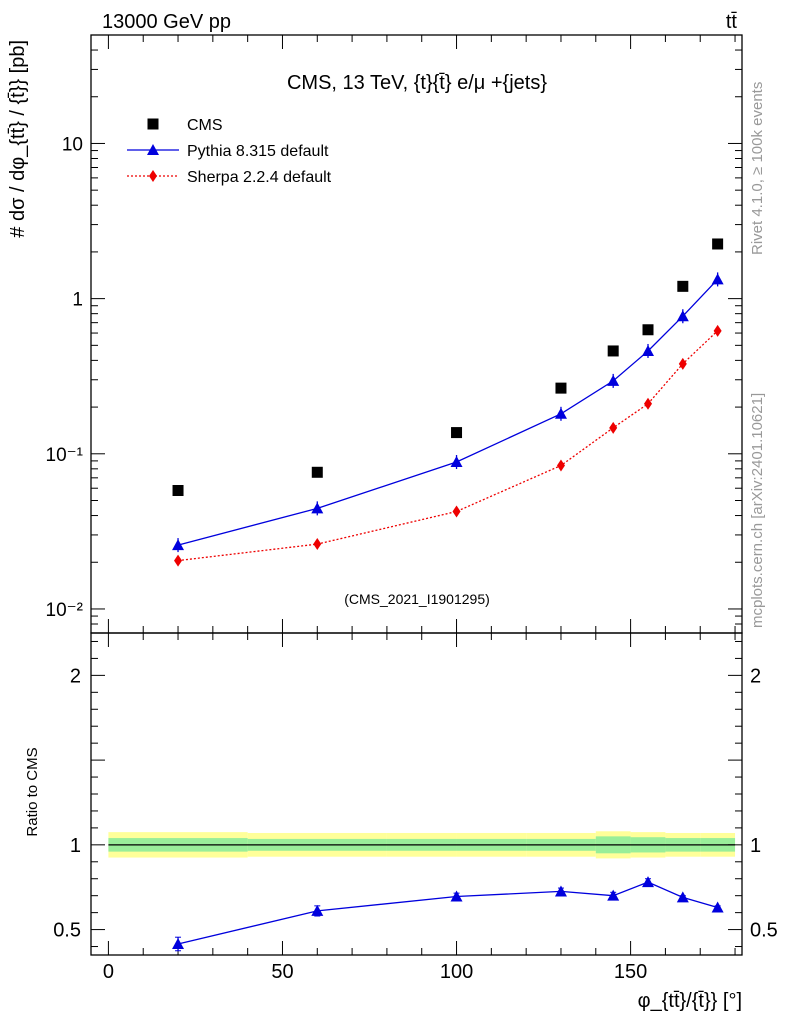  What do you see at coordinates (690, 1001) in the screenshot?
I see `x-axis-label: φ_{tt̄}/{t̄}} [°]` at bounding box center [690, 1001].